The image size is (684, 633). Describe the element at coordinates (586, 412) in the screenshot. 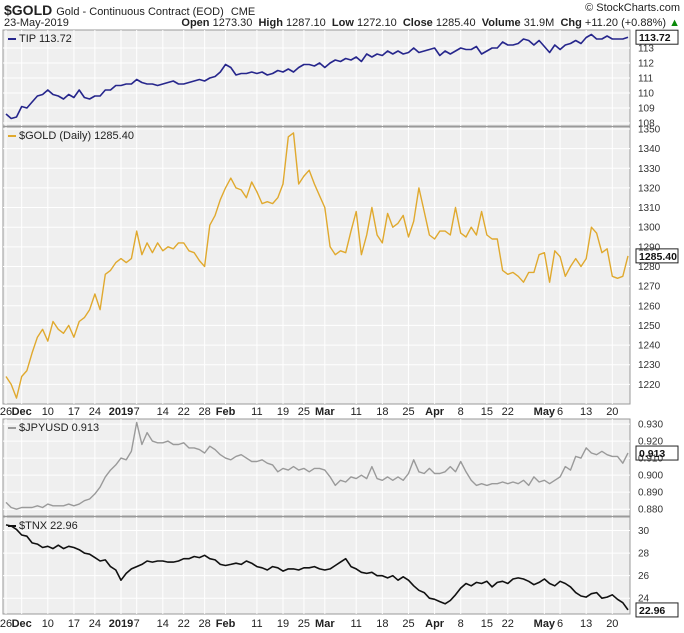

I see `x-tick-label-upper: 13` at that location.